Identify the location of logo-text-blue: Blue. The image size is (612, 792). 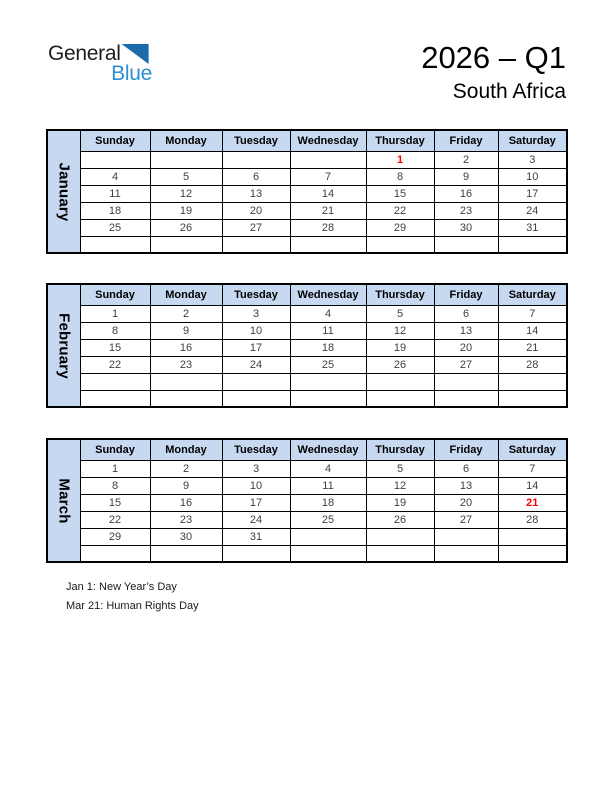
(131, 73).